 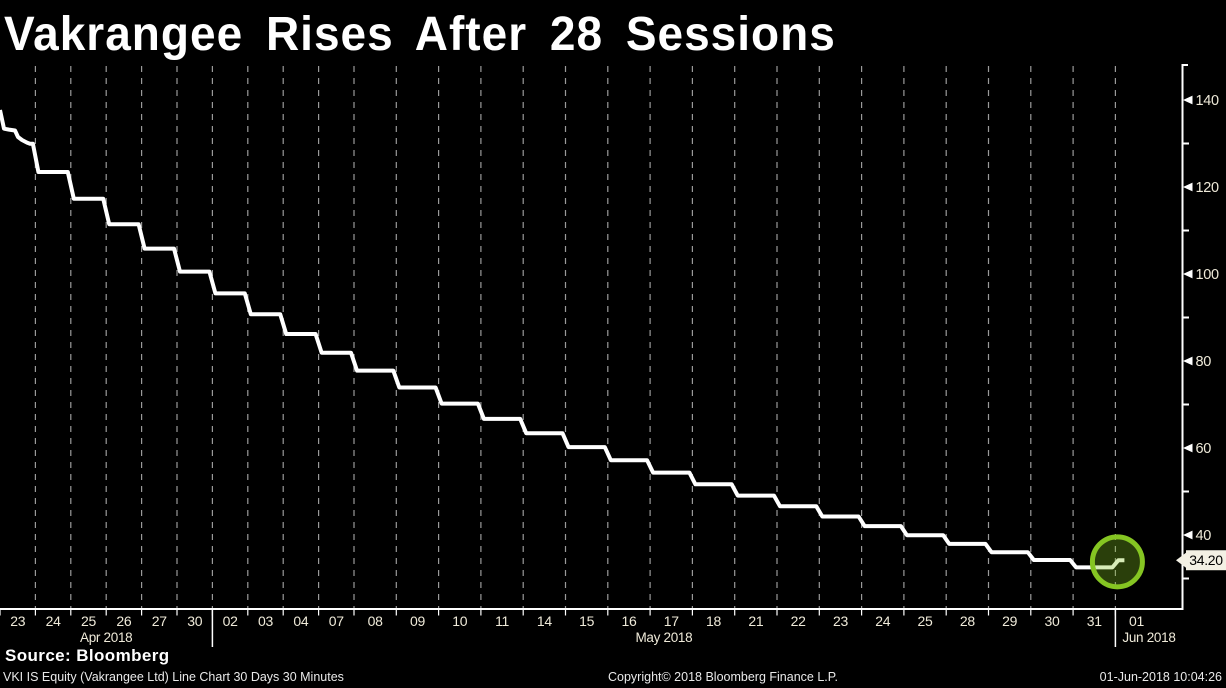 What do you see at coordinates (87, 655) in the screenshot?
I see `source-label: Source: Bloomberg` at bounding box center [87, 655].